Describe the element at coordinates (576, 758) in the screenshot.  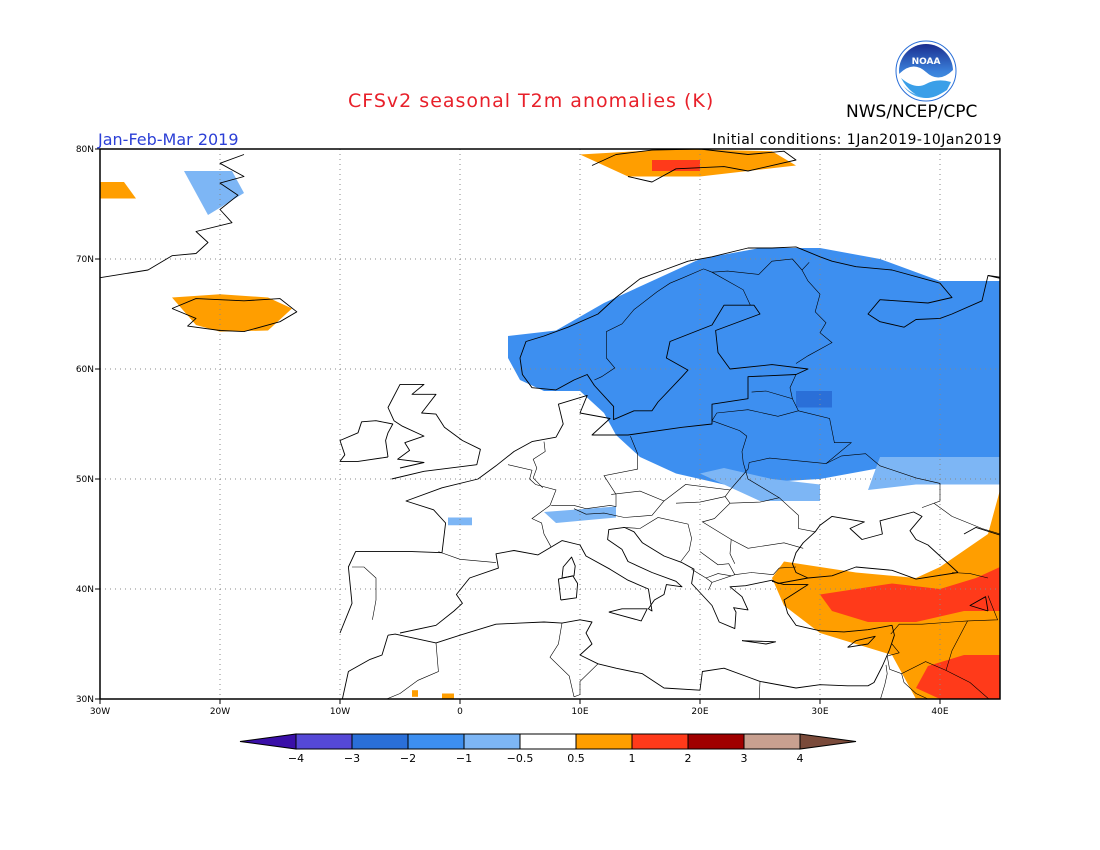
I see `colorbar-label: 0.5` at that location.